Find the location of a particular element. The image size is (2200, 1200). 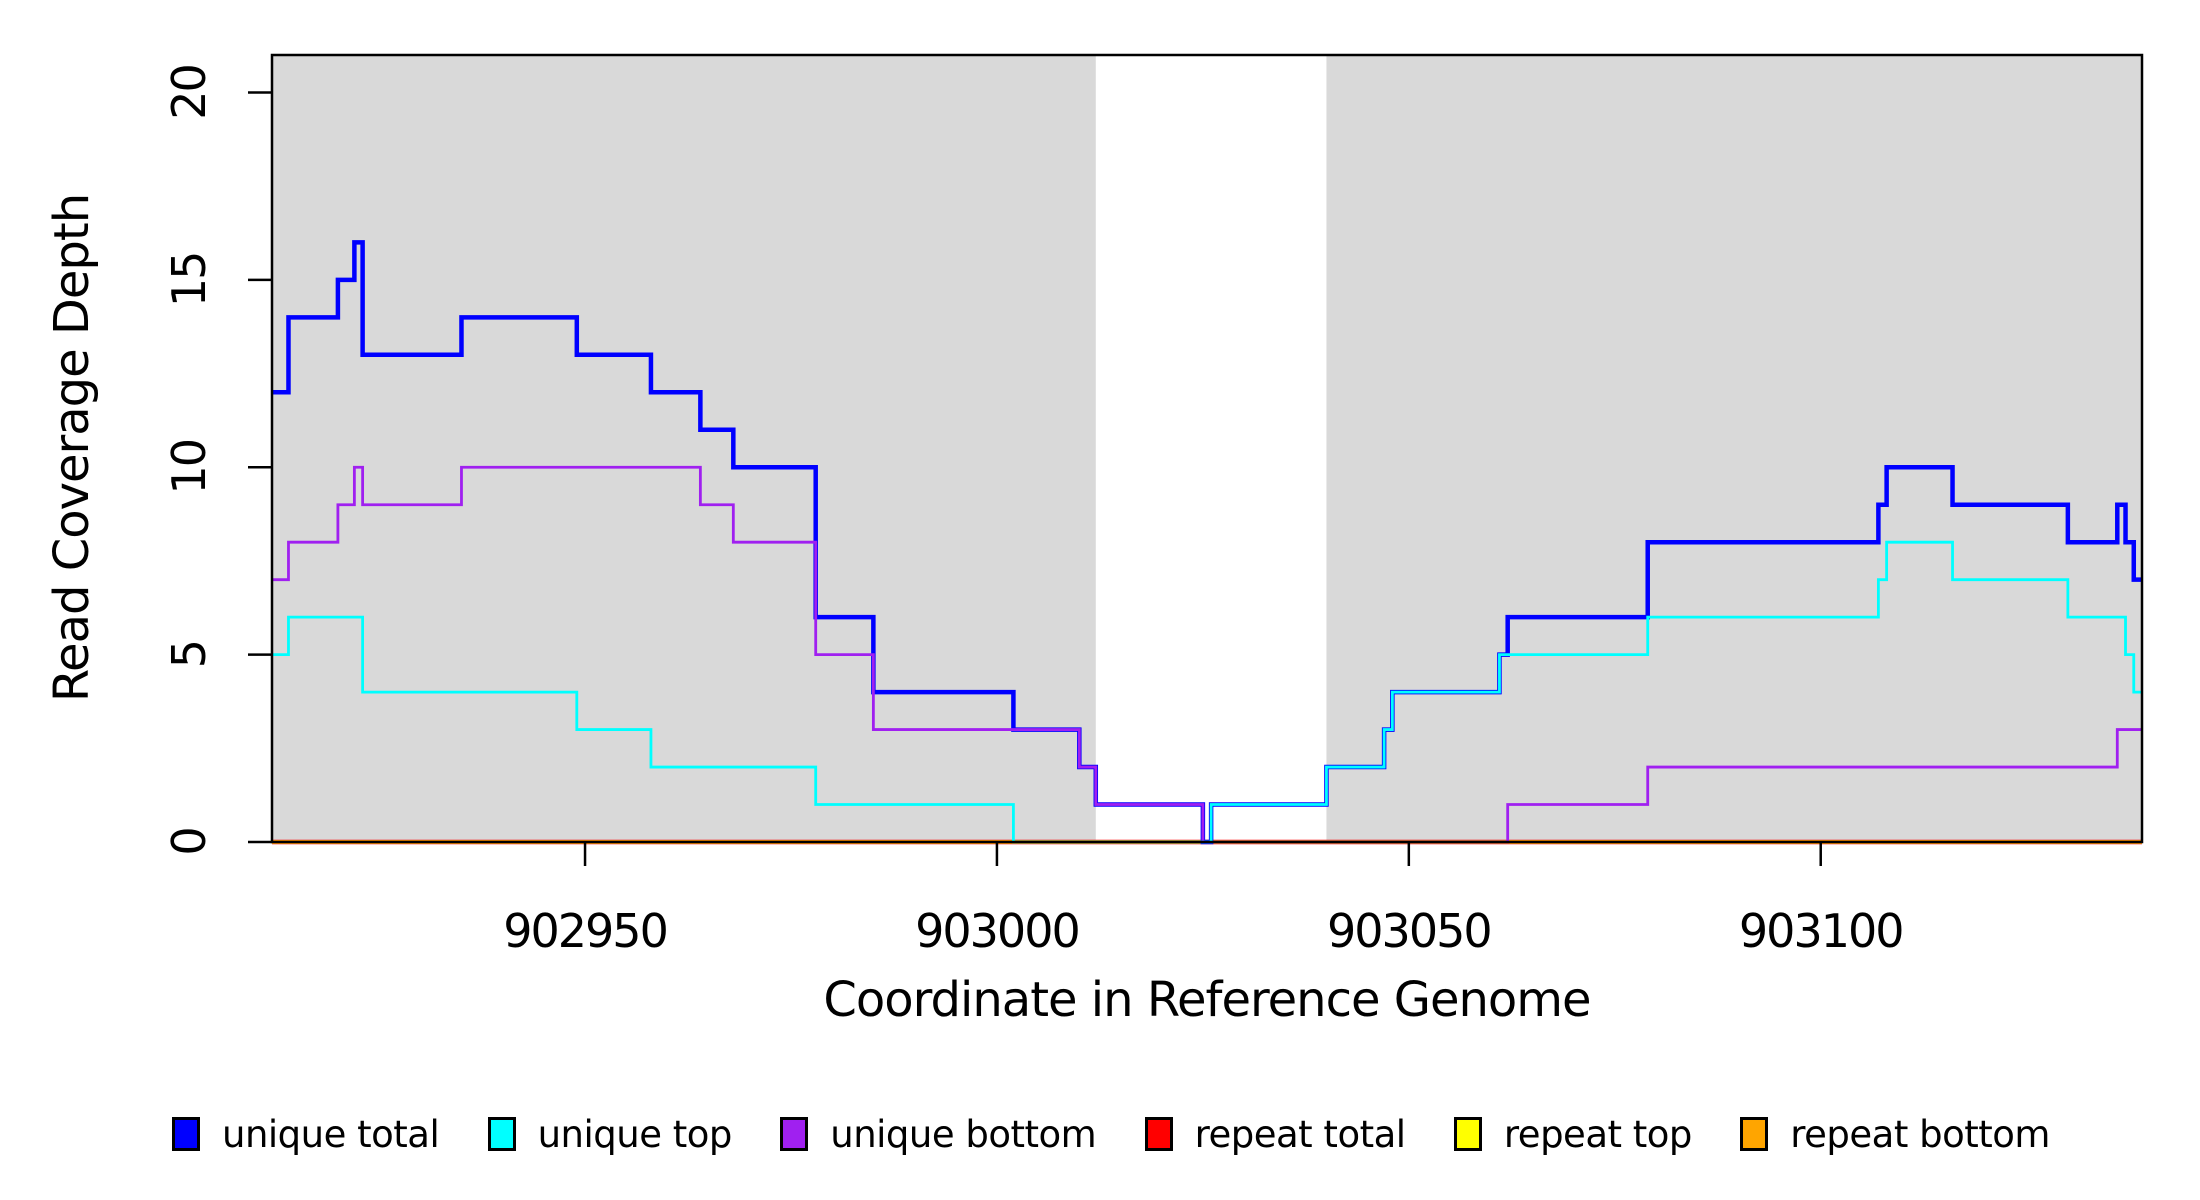

legend-label: repeat bottom is located at coordinates (1920, 1134).